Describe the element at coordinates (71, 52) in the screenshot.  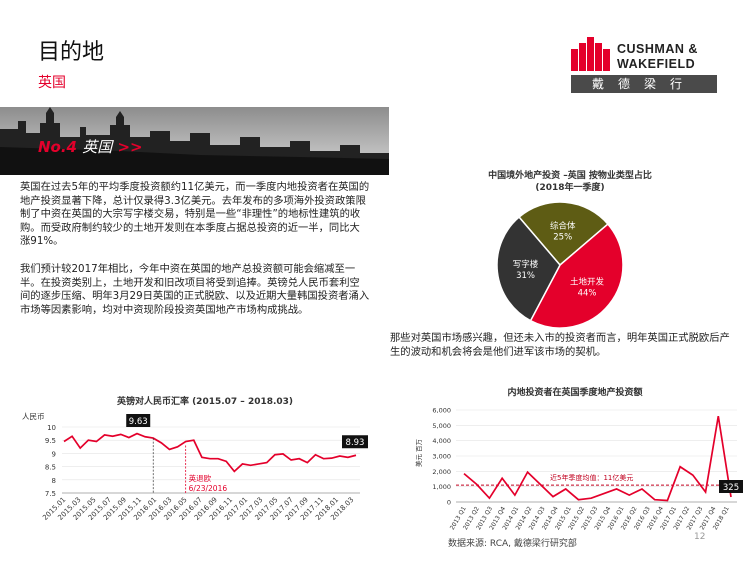
I see `page-title: 目的地` at that location.